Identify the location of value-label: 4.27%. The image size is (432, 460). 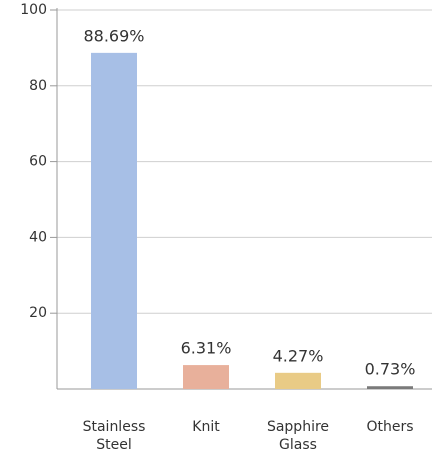
(298, 355).